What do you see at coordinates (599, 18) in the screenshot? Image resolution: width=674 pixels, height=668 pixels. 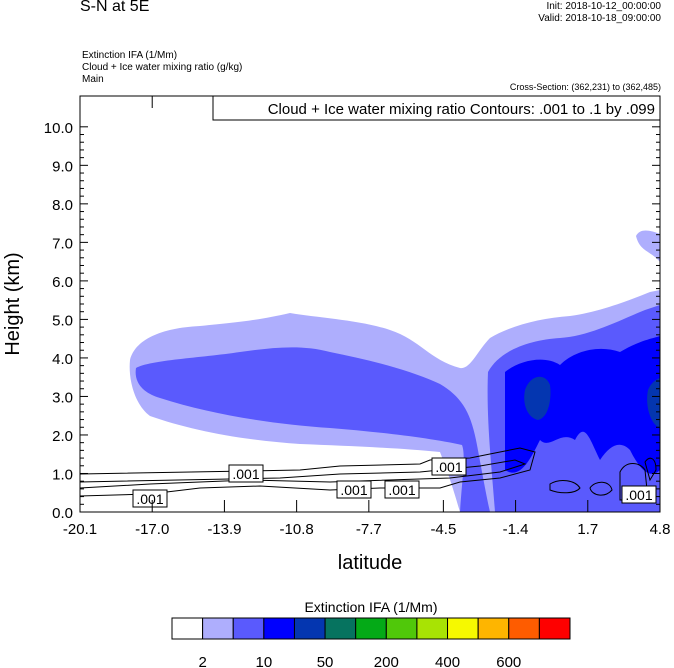 I see `valid-time: Valid: 2018-10-18_09:00:00` at bounding box center [599, 18].